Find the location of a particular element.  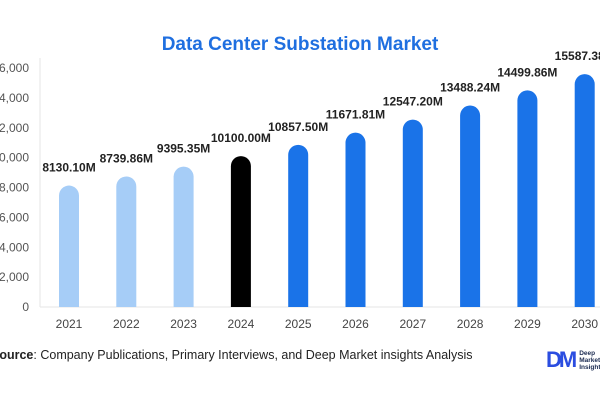

logo: DM Deep Market Insights is located at coordinates (573, 360).